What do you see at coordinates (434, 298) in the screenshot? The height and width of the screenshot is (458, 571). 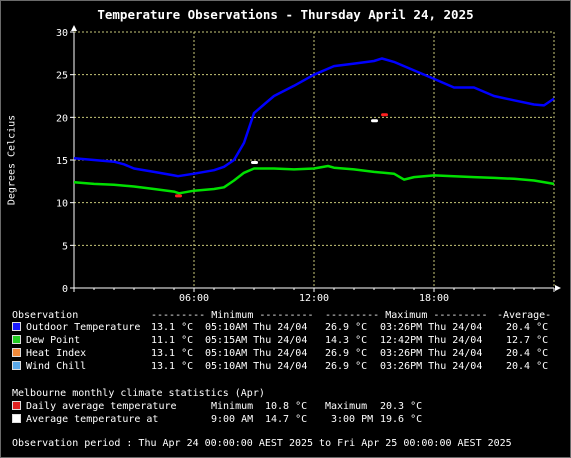 I see `x-tick-label: 18:00` at bounding box center [434, 298].